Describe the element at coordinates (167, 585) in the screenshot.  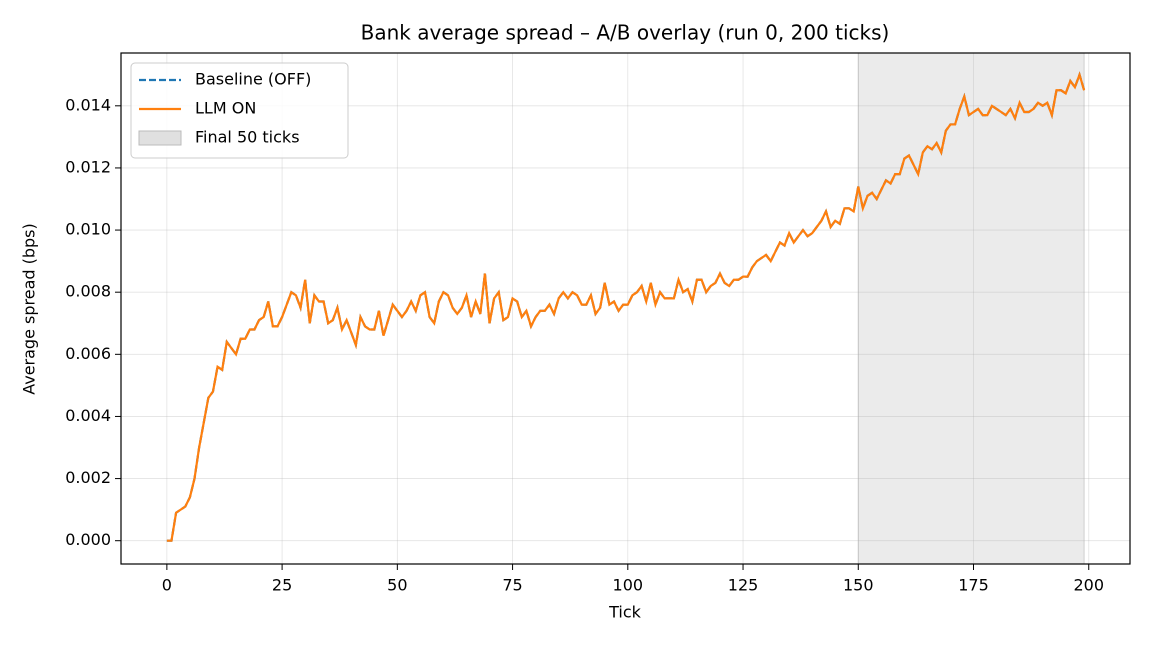
I see `x-tick-label: 0` at that location.